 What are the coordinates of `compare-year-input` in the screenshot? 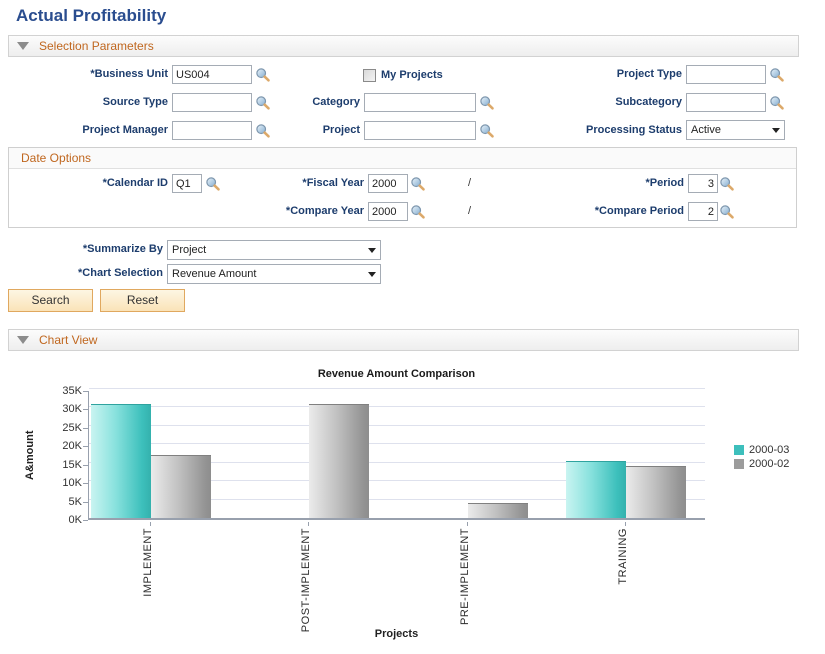 It's located at (388, 211).